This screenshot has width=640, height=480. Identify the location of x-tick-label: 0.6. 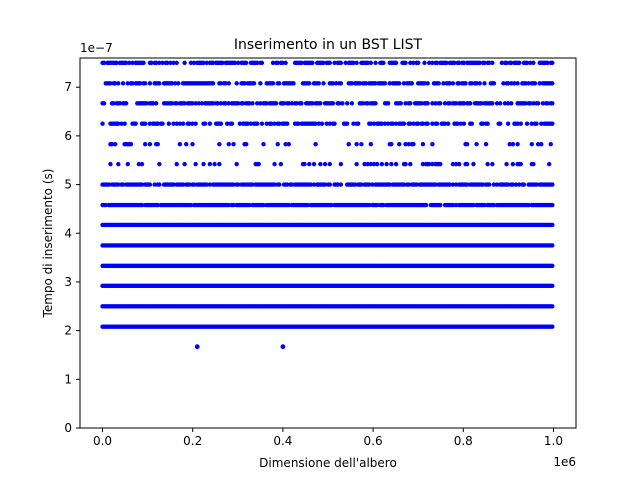
(373, 441).